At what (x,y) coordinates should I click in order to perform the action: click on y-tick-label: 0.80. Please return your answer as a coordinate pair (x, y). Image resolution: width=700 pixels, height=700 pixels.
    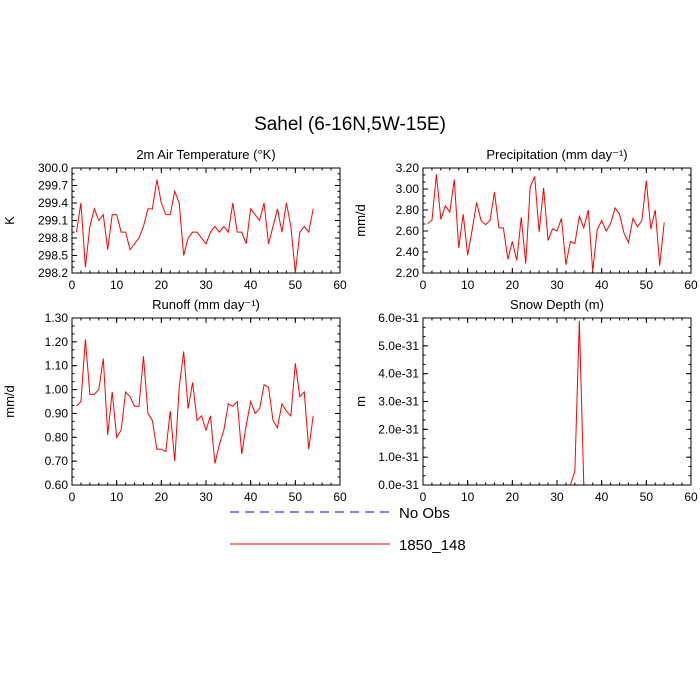
    Looking at the image, I should click on (57, 437).